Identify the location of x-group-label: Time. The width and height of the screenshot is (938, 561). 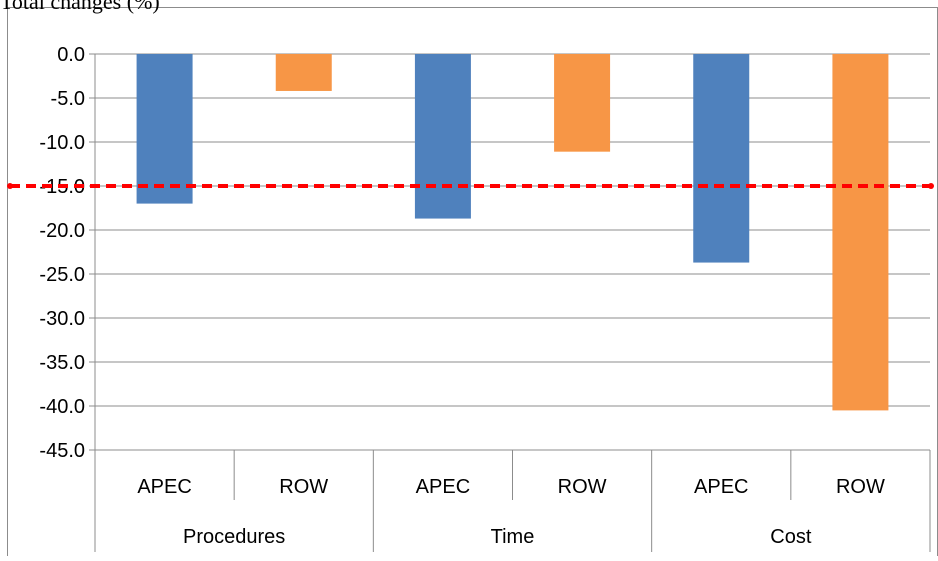
(513, 537).